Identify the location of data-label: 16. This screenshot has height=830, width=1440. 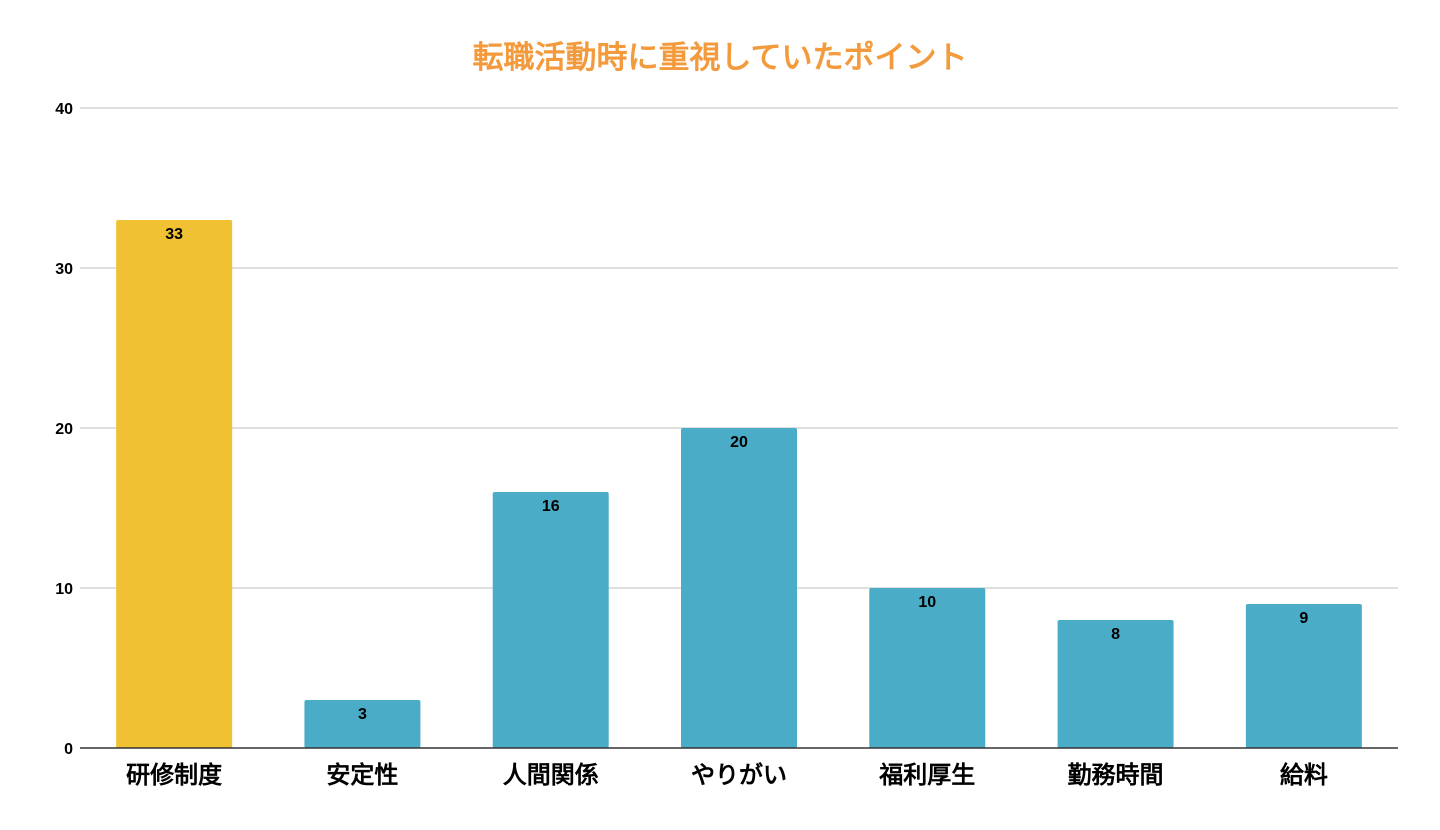
(551, 506).